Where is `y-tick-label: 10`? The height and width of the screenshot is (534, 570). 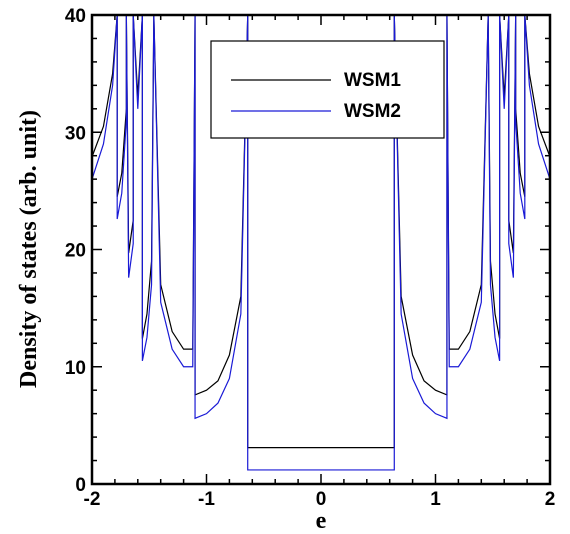 y-tick-label: 10 is located at coordinates (75, 368).